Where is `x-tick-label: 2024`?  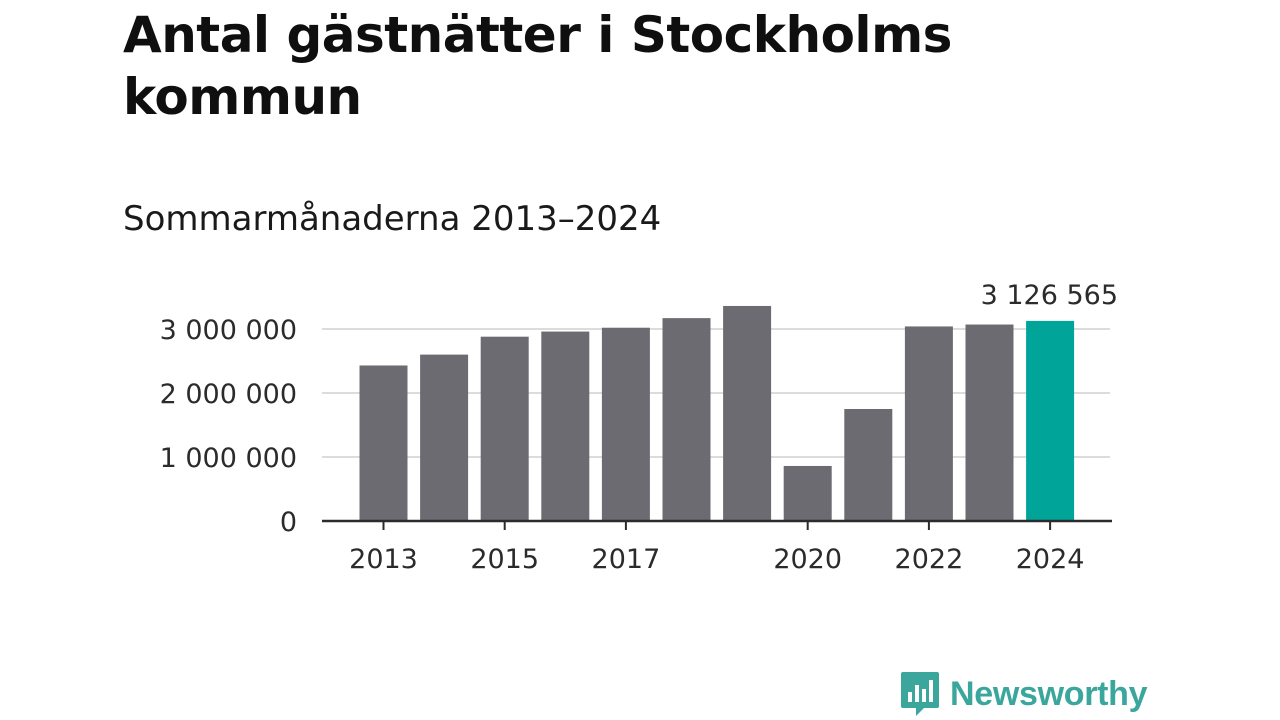
x-tick-label: 2024 is located at coordinates (1050, 559).